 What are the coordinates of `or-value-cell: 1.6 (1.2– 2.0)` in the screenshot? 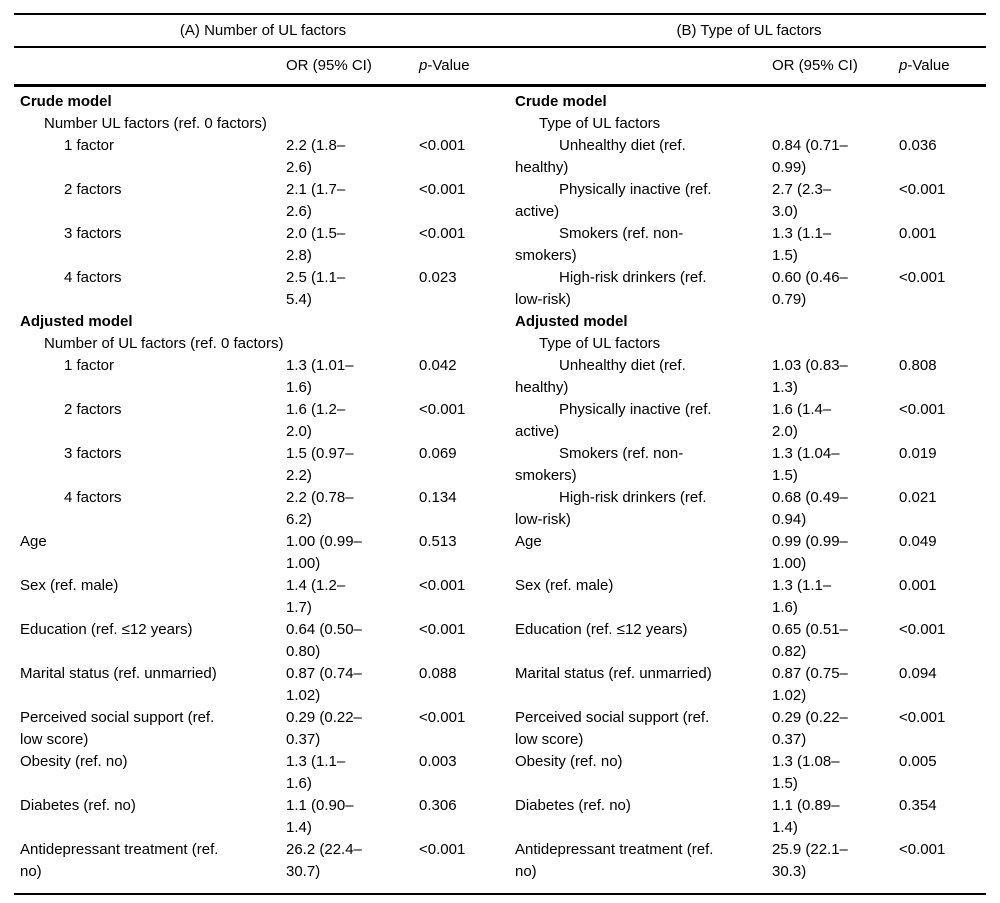 It's located at (316, 420).